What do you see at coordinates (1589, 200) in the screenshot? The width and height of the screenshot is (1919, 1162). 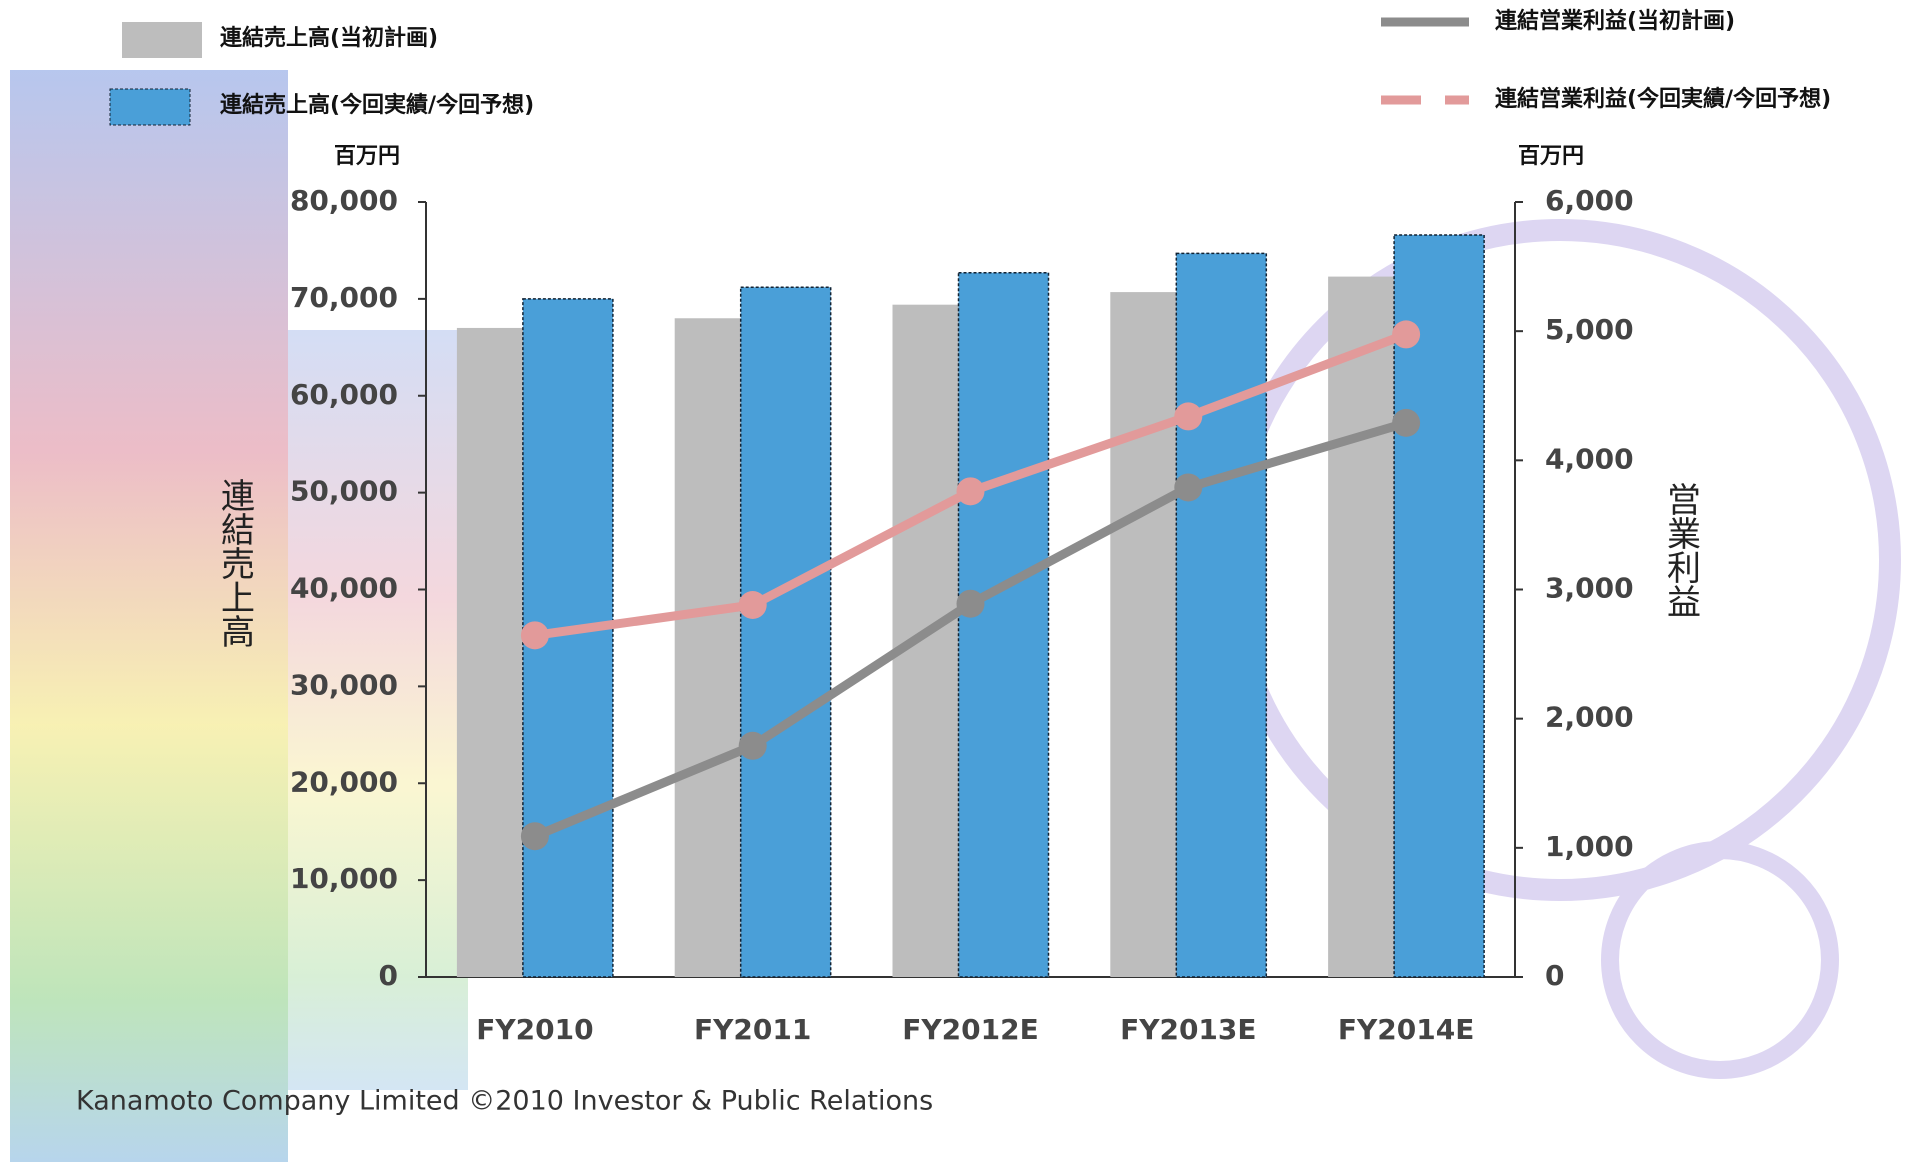 I see `y2-tick-label: 6,000` at bounding box center [1589, 200].